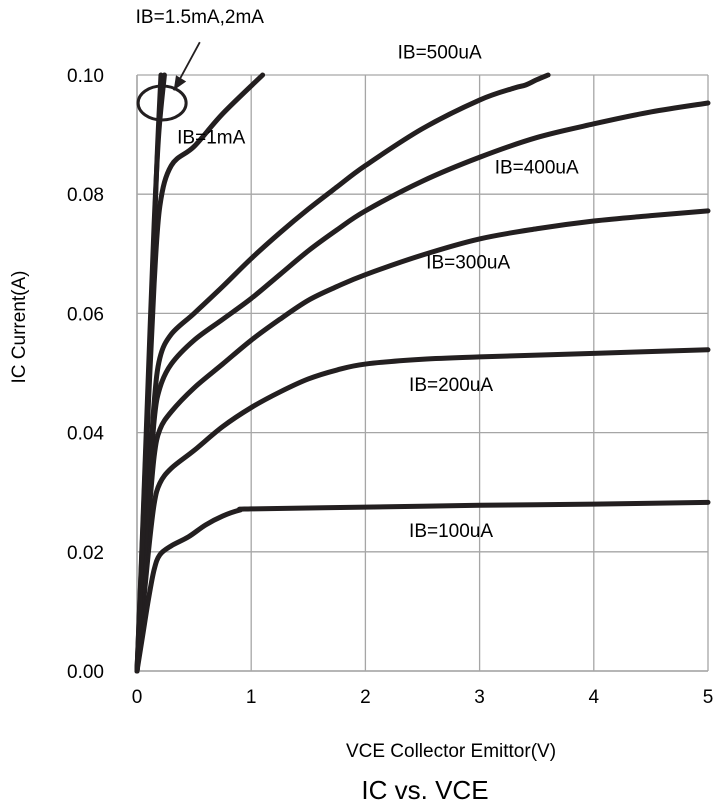 The height and width of the screenshot is (807, 718). What do you see at coordinates (85, 434) in the screenshot?
I see `y-tick-label: 0.04` at bounding box center [85, 434].